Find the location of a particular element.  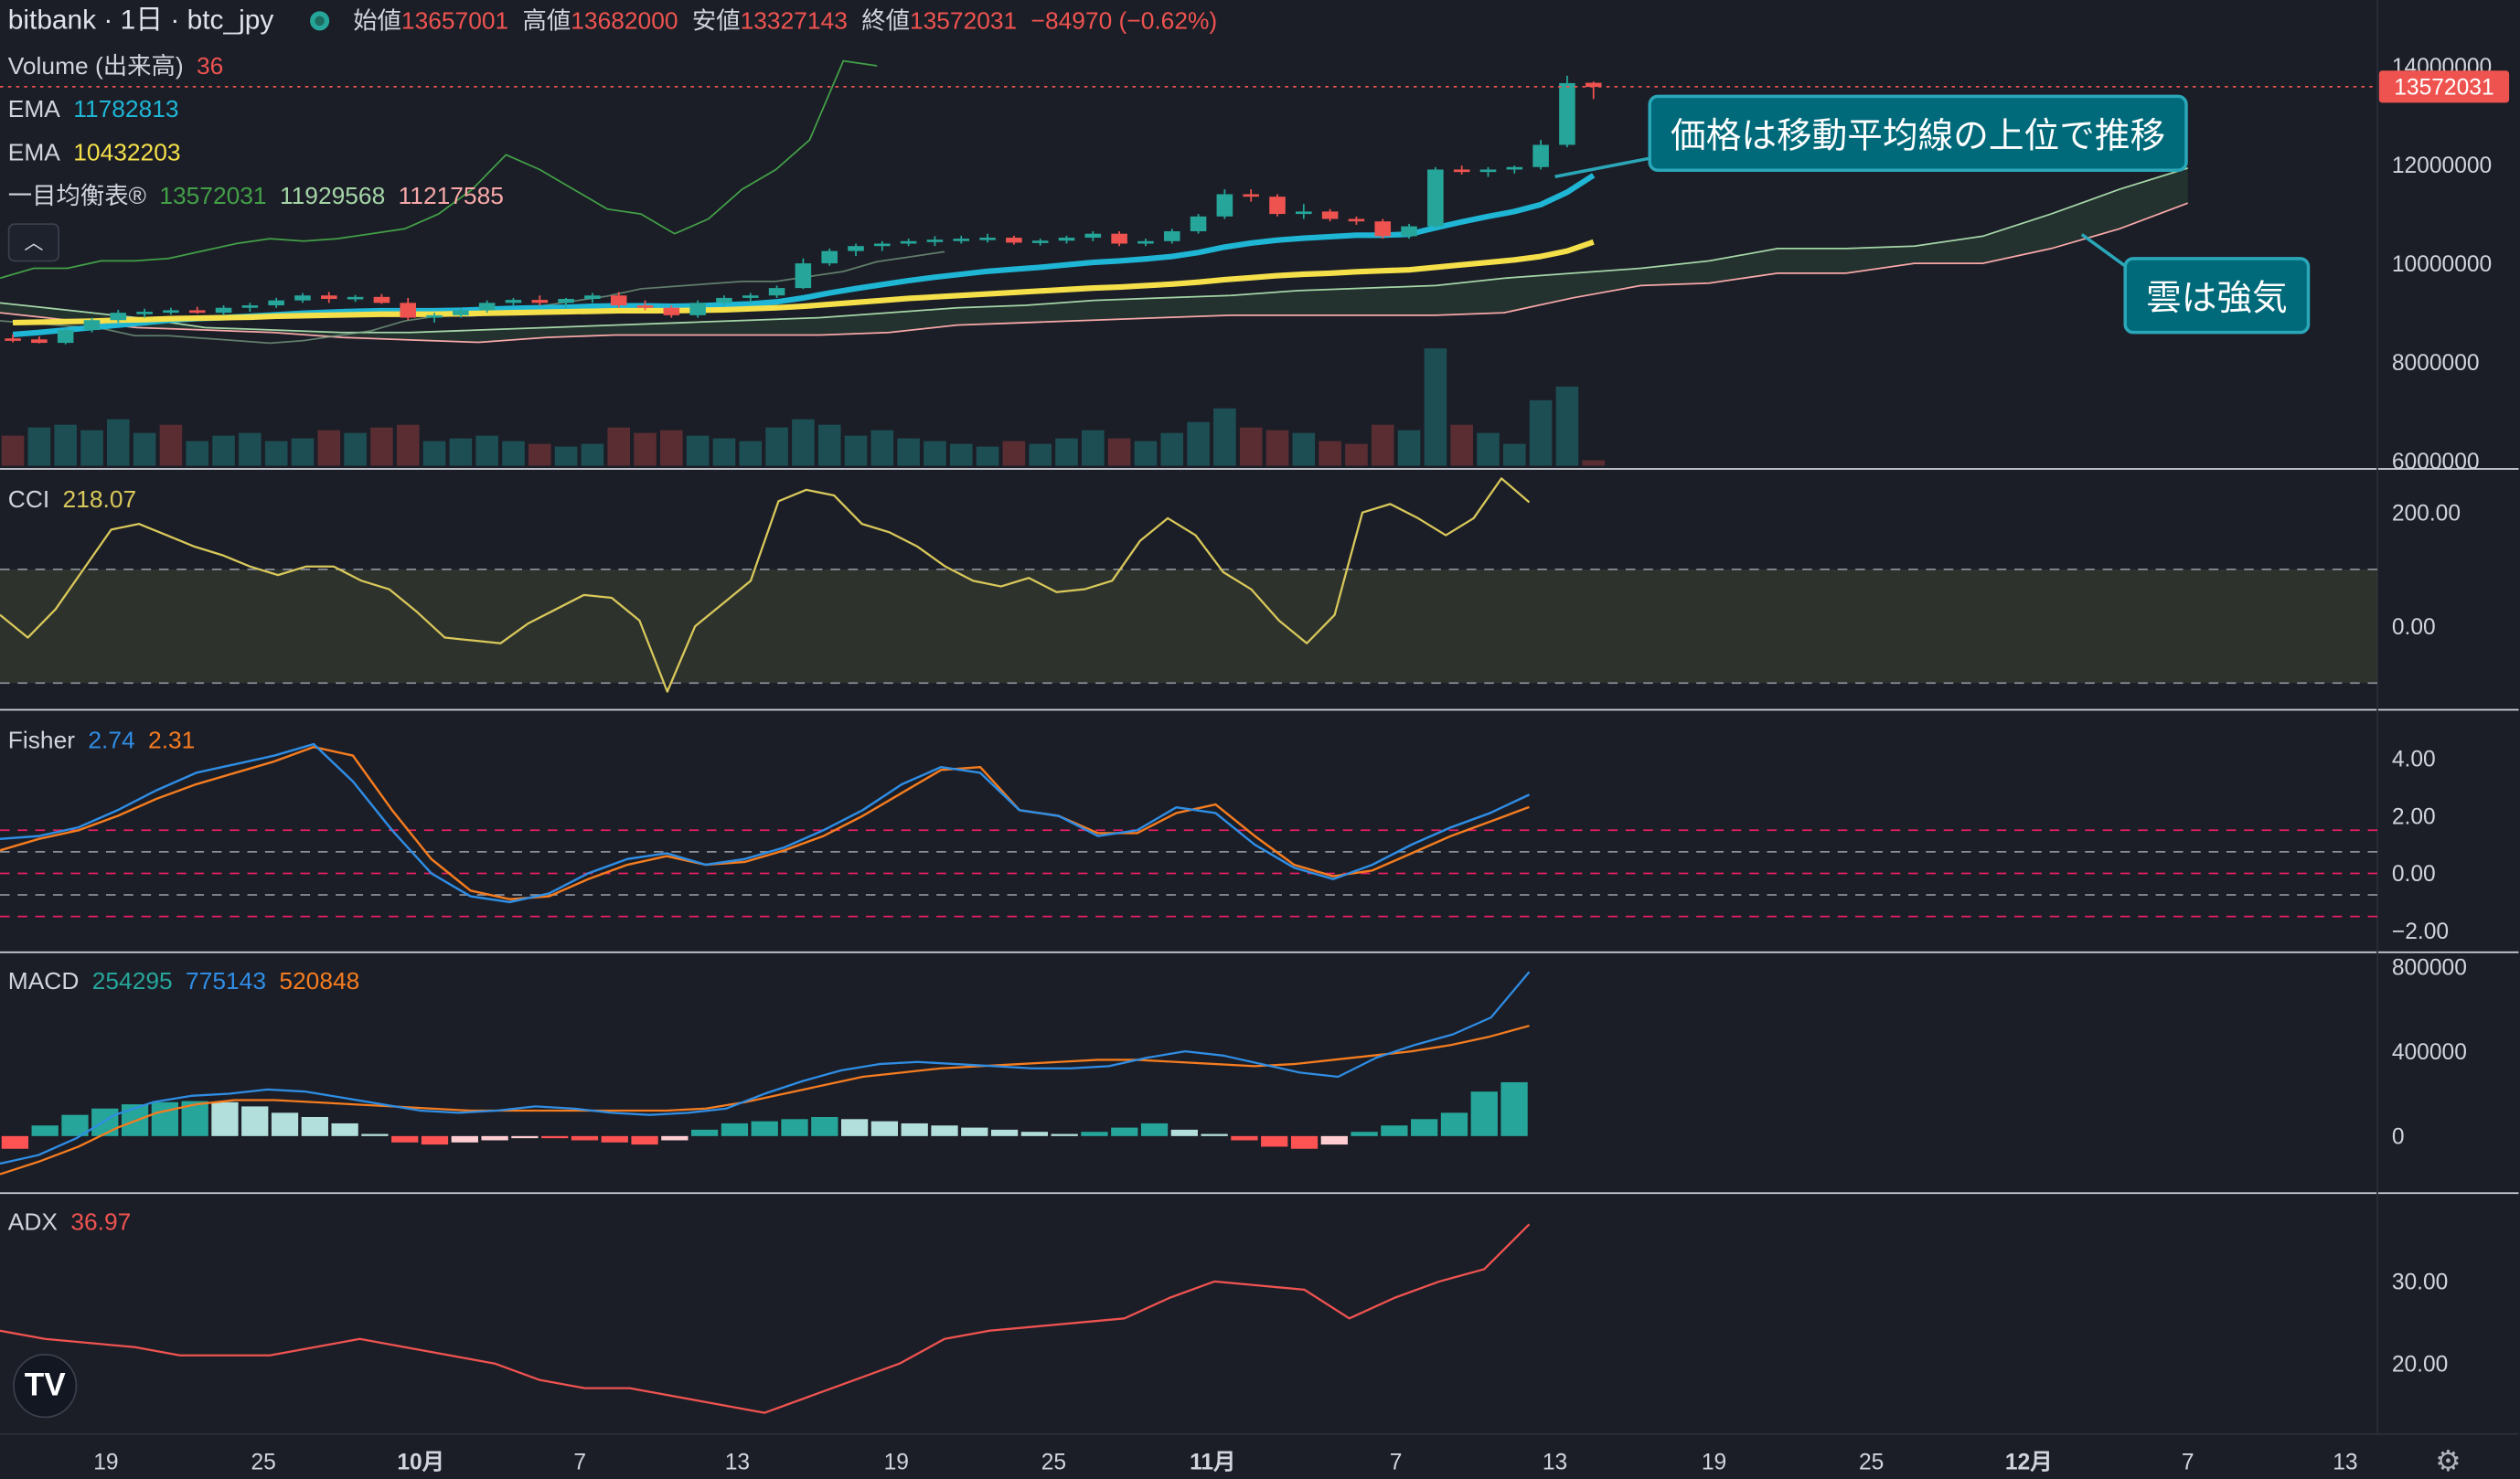

cci-legend: CCI 218.07 is located at coordinates (75, 501).